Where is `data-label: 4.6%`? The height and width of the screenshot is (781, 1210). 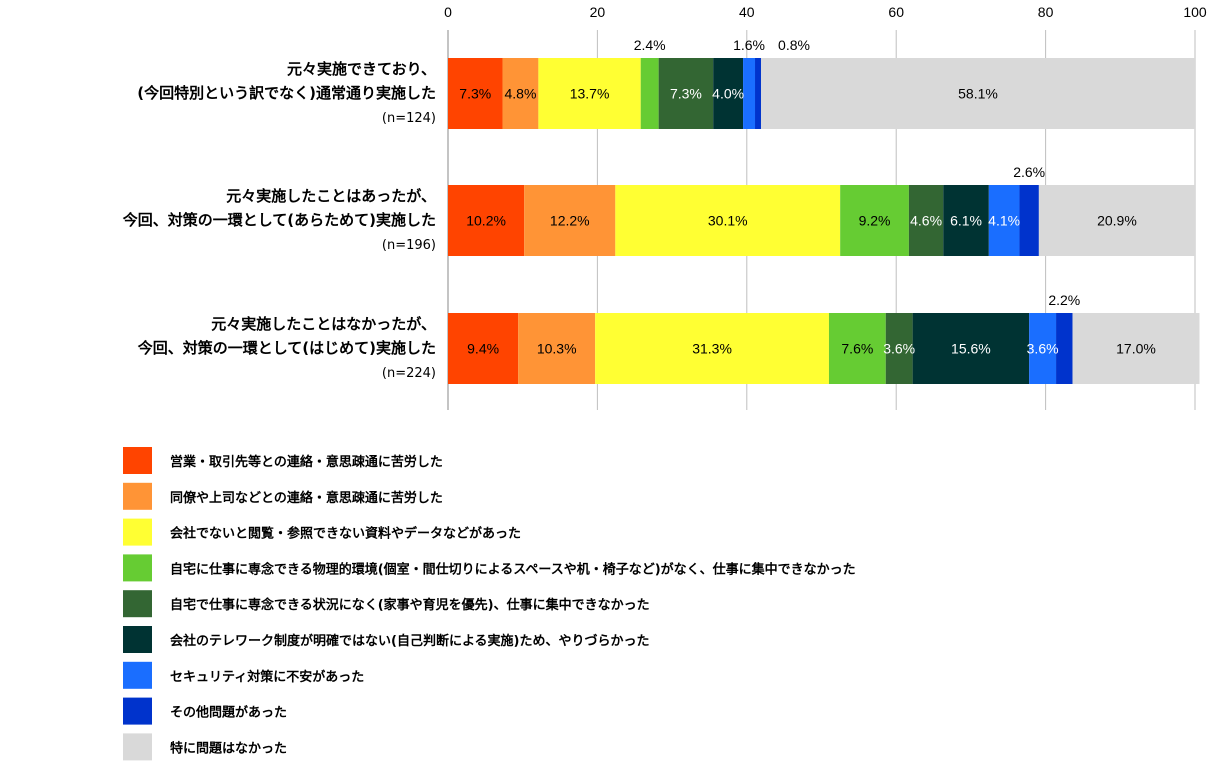
data-label: 4.6% is located at coordinates (926, 221).